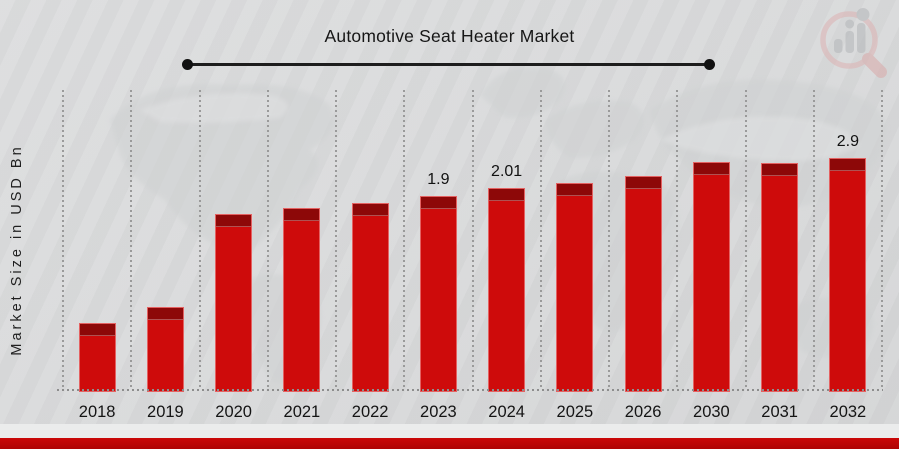 The image size is (899, 449). What do you see at coordinates (438, 412) in the screenshot?
I see `x-axis-label-2023: 2023` at bounding box center [438, 412].